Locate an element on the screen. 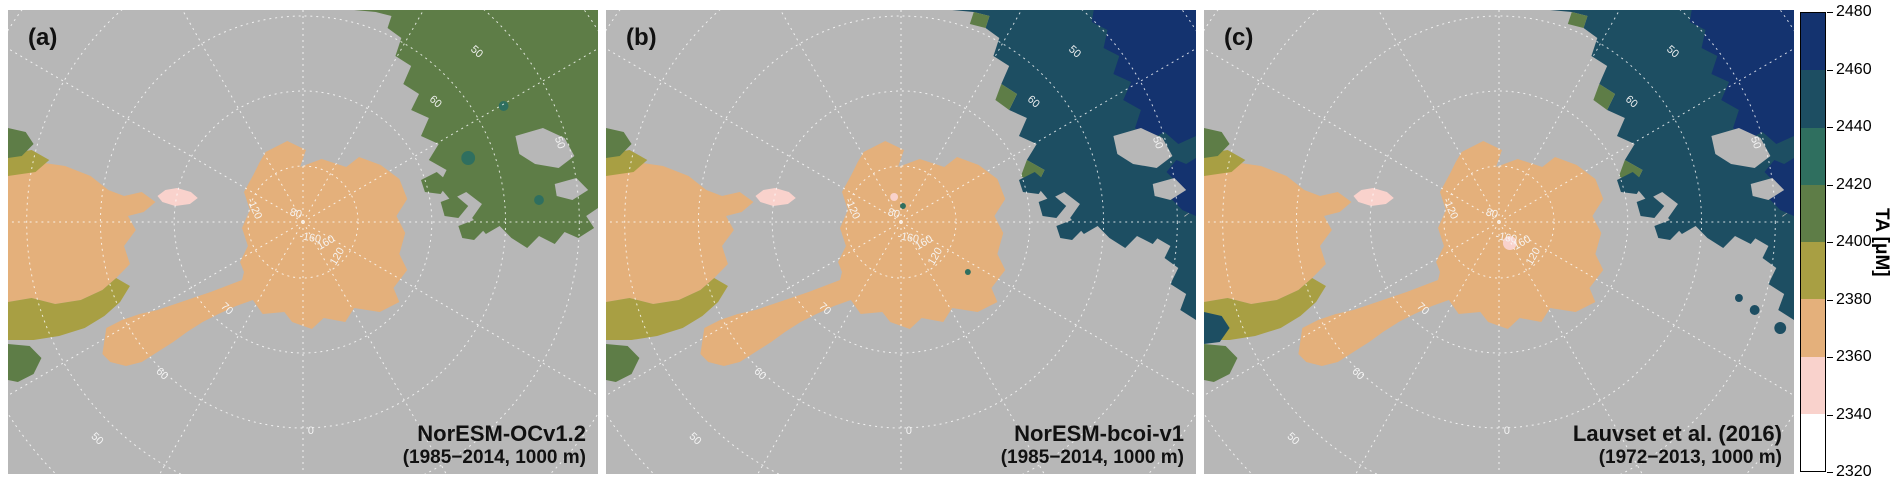 Image resolution: width=1892 pixels, height=484 pixels. dataset-period-b: (1985−2014, 1000 m) is located at coordinates (1092, 457).